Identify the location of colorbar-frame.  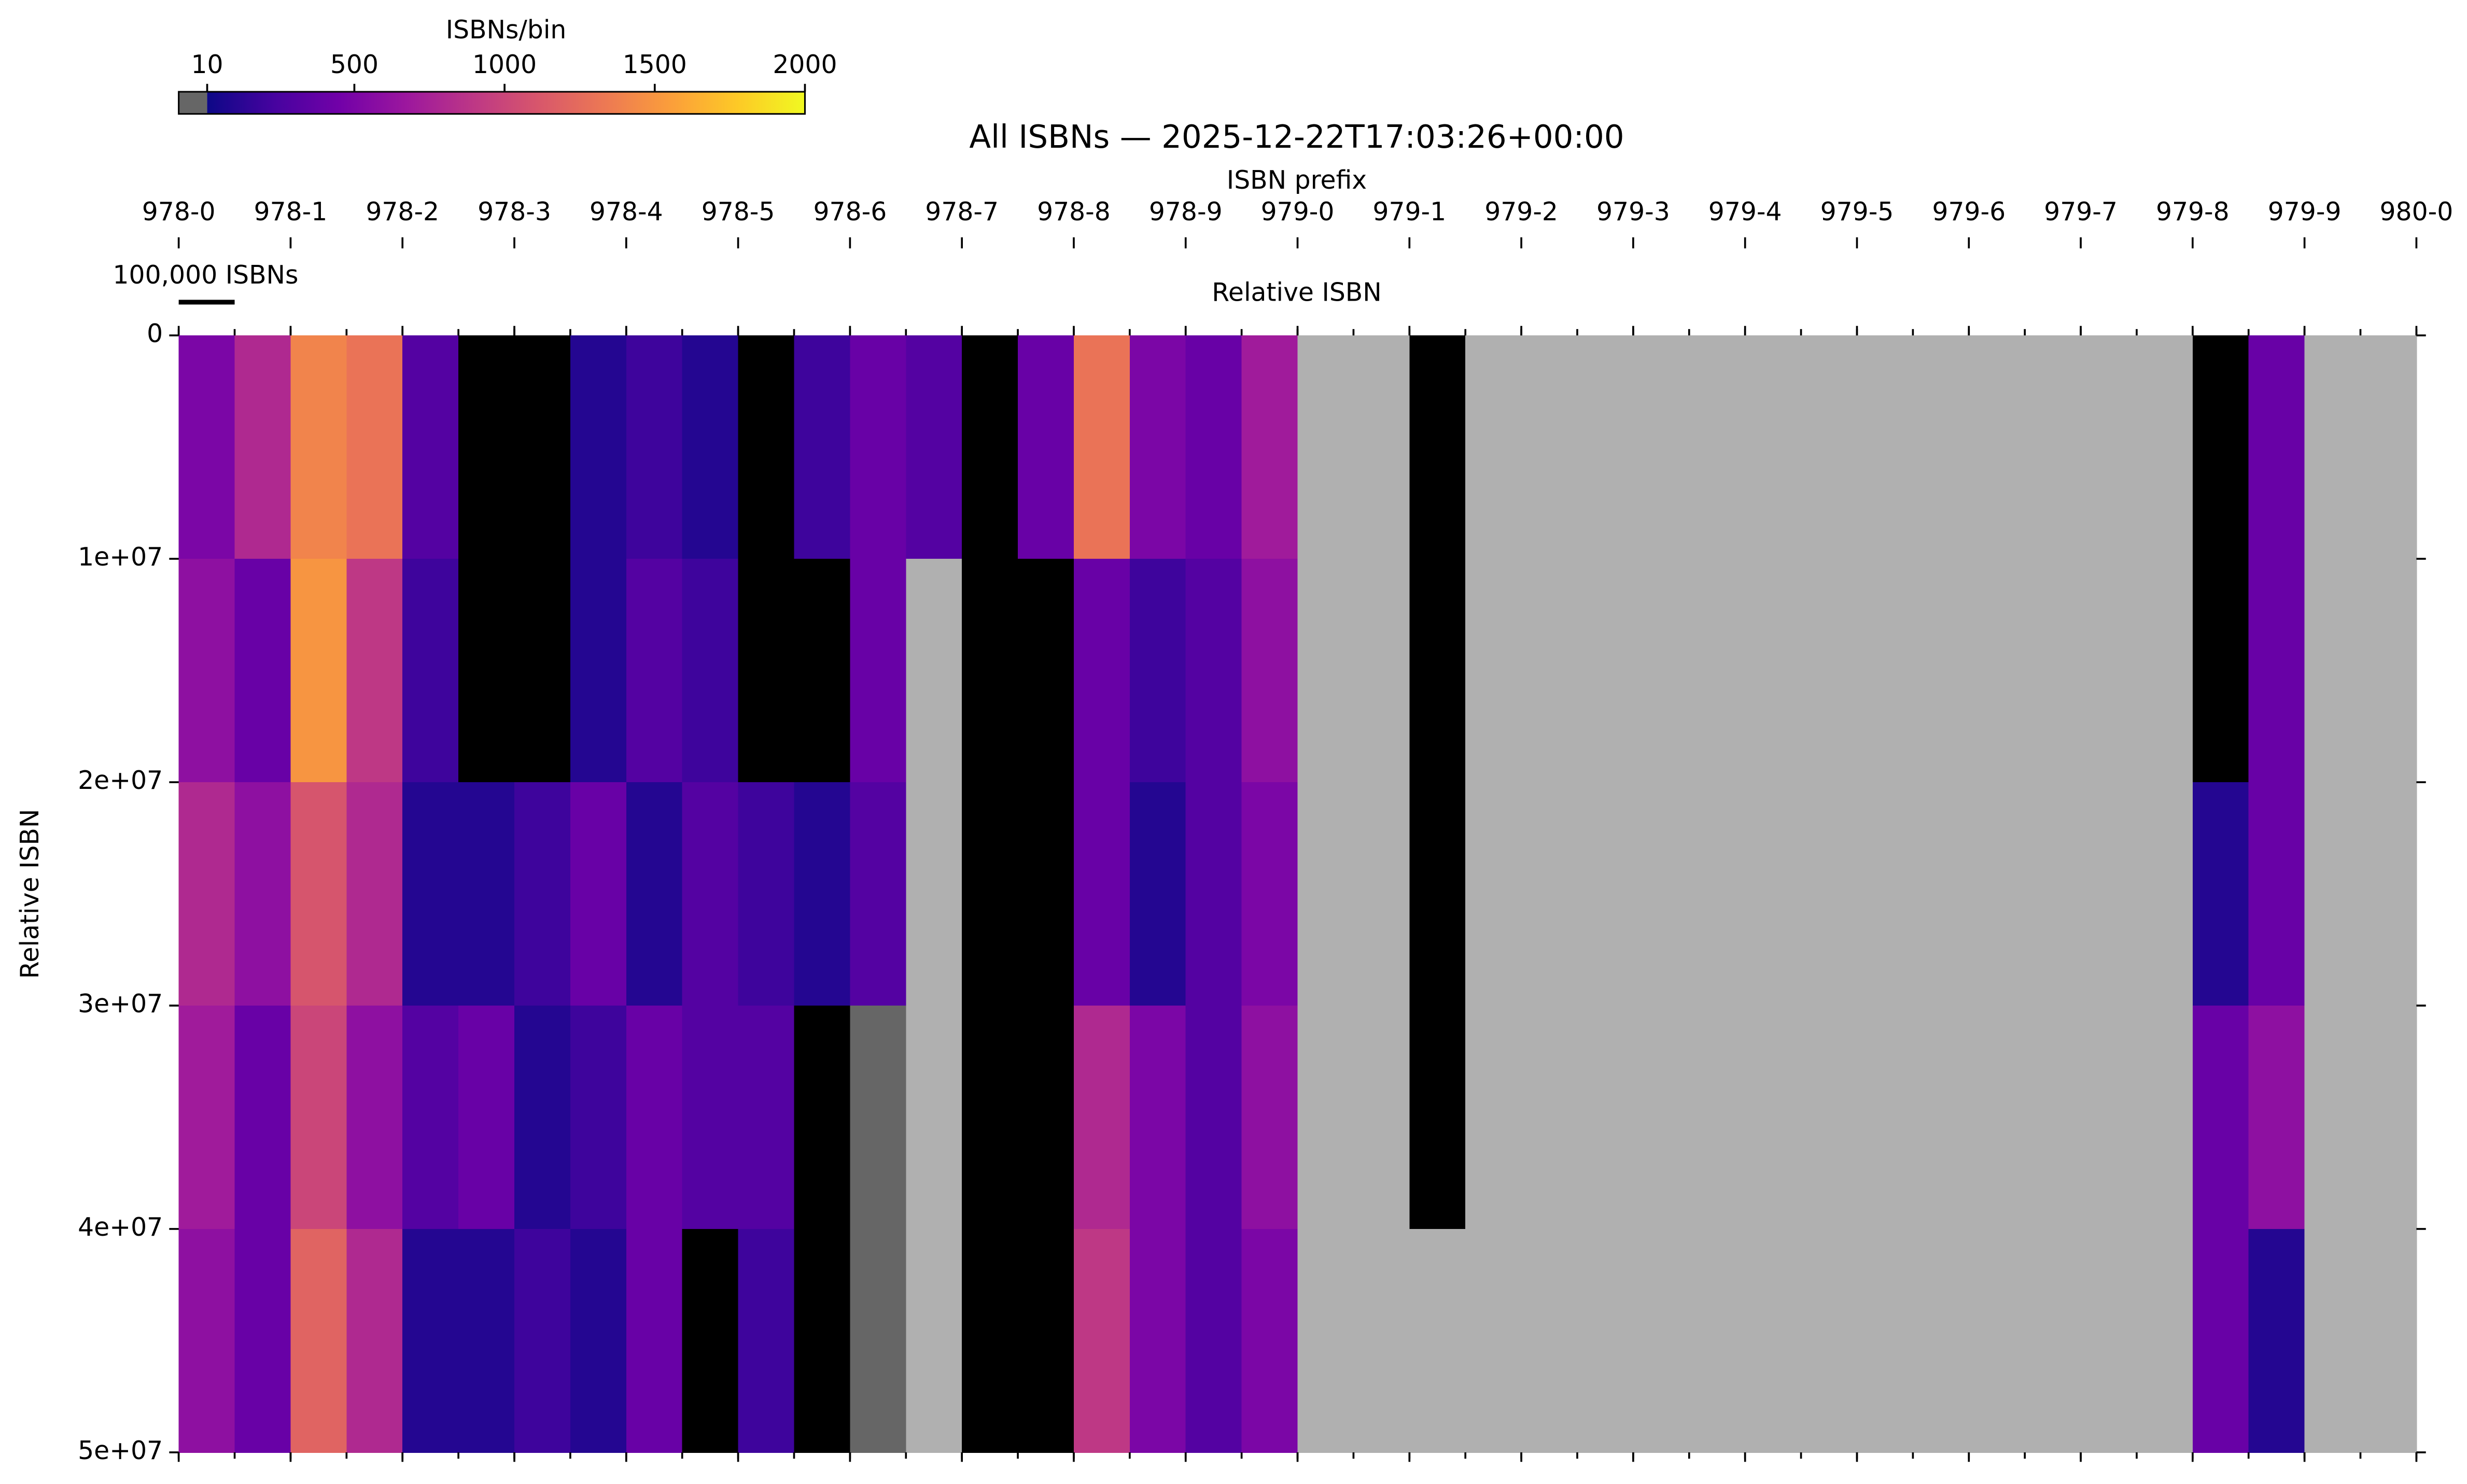
(492, 103).